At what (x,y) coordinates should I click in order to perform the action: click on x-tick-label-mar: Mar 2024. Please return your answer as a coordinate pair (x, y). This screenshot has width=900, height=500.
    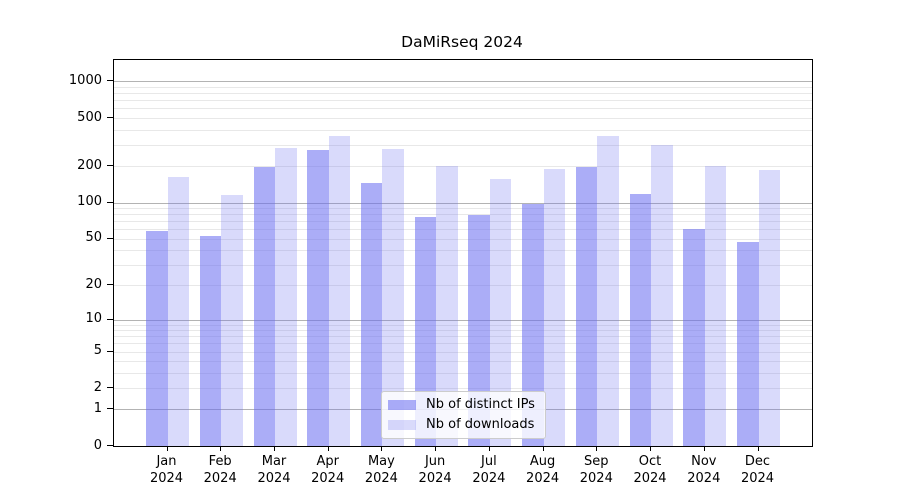
    Looking at the image, I should click on (274, 470).